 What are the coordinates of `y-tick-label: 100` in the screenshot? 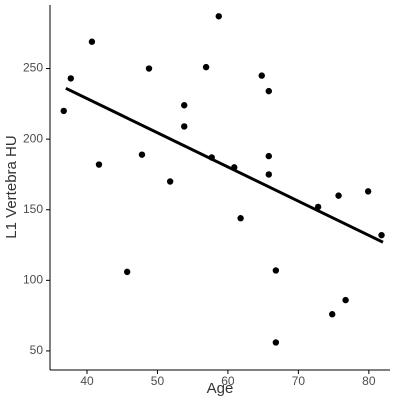 It's located at (33, 280).